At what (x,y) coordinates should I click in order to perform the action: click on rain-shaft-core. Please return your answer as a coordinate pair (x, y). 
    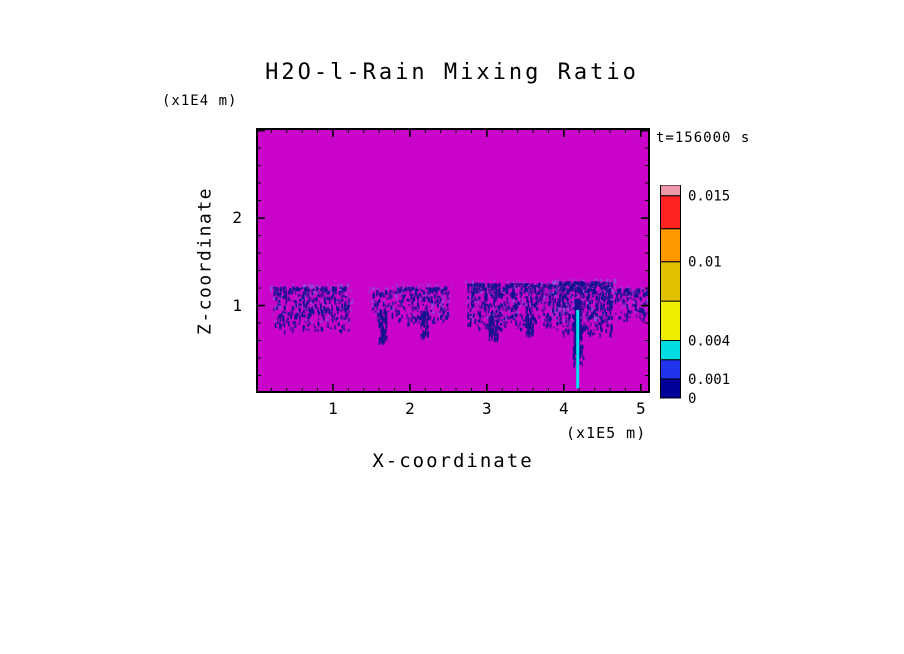
    Looking at the image, I should click on (578, 349).